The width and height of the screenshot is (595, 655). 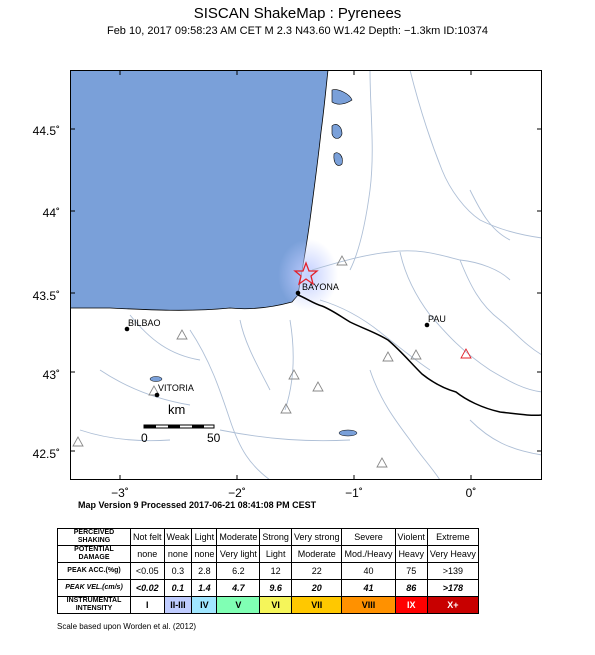 I want to click on legend-cell: <0.02, so click(x=147, y=588).